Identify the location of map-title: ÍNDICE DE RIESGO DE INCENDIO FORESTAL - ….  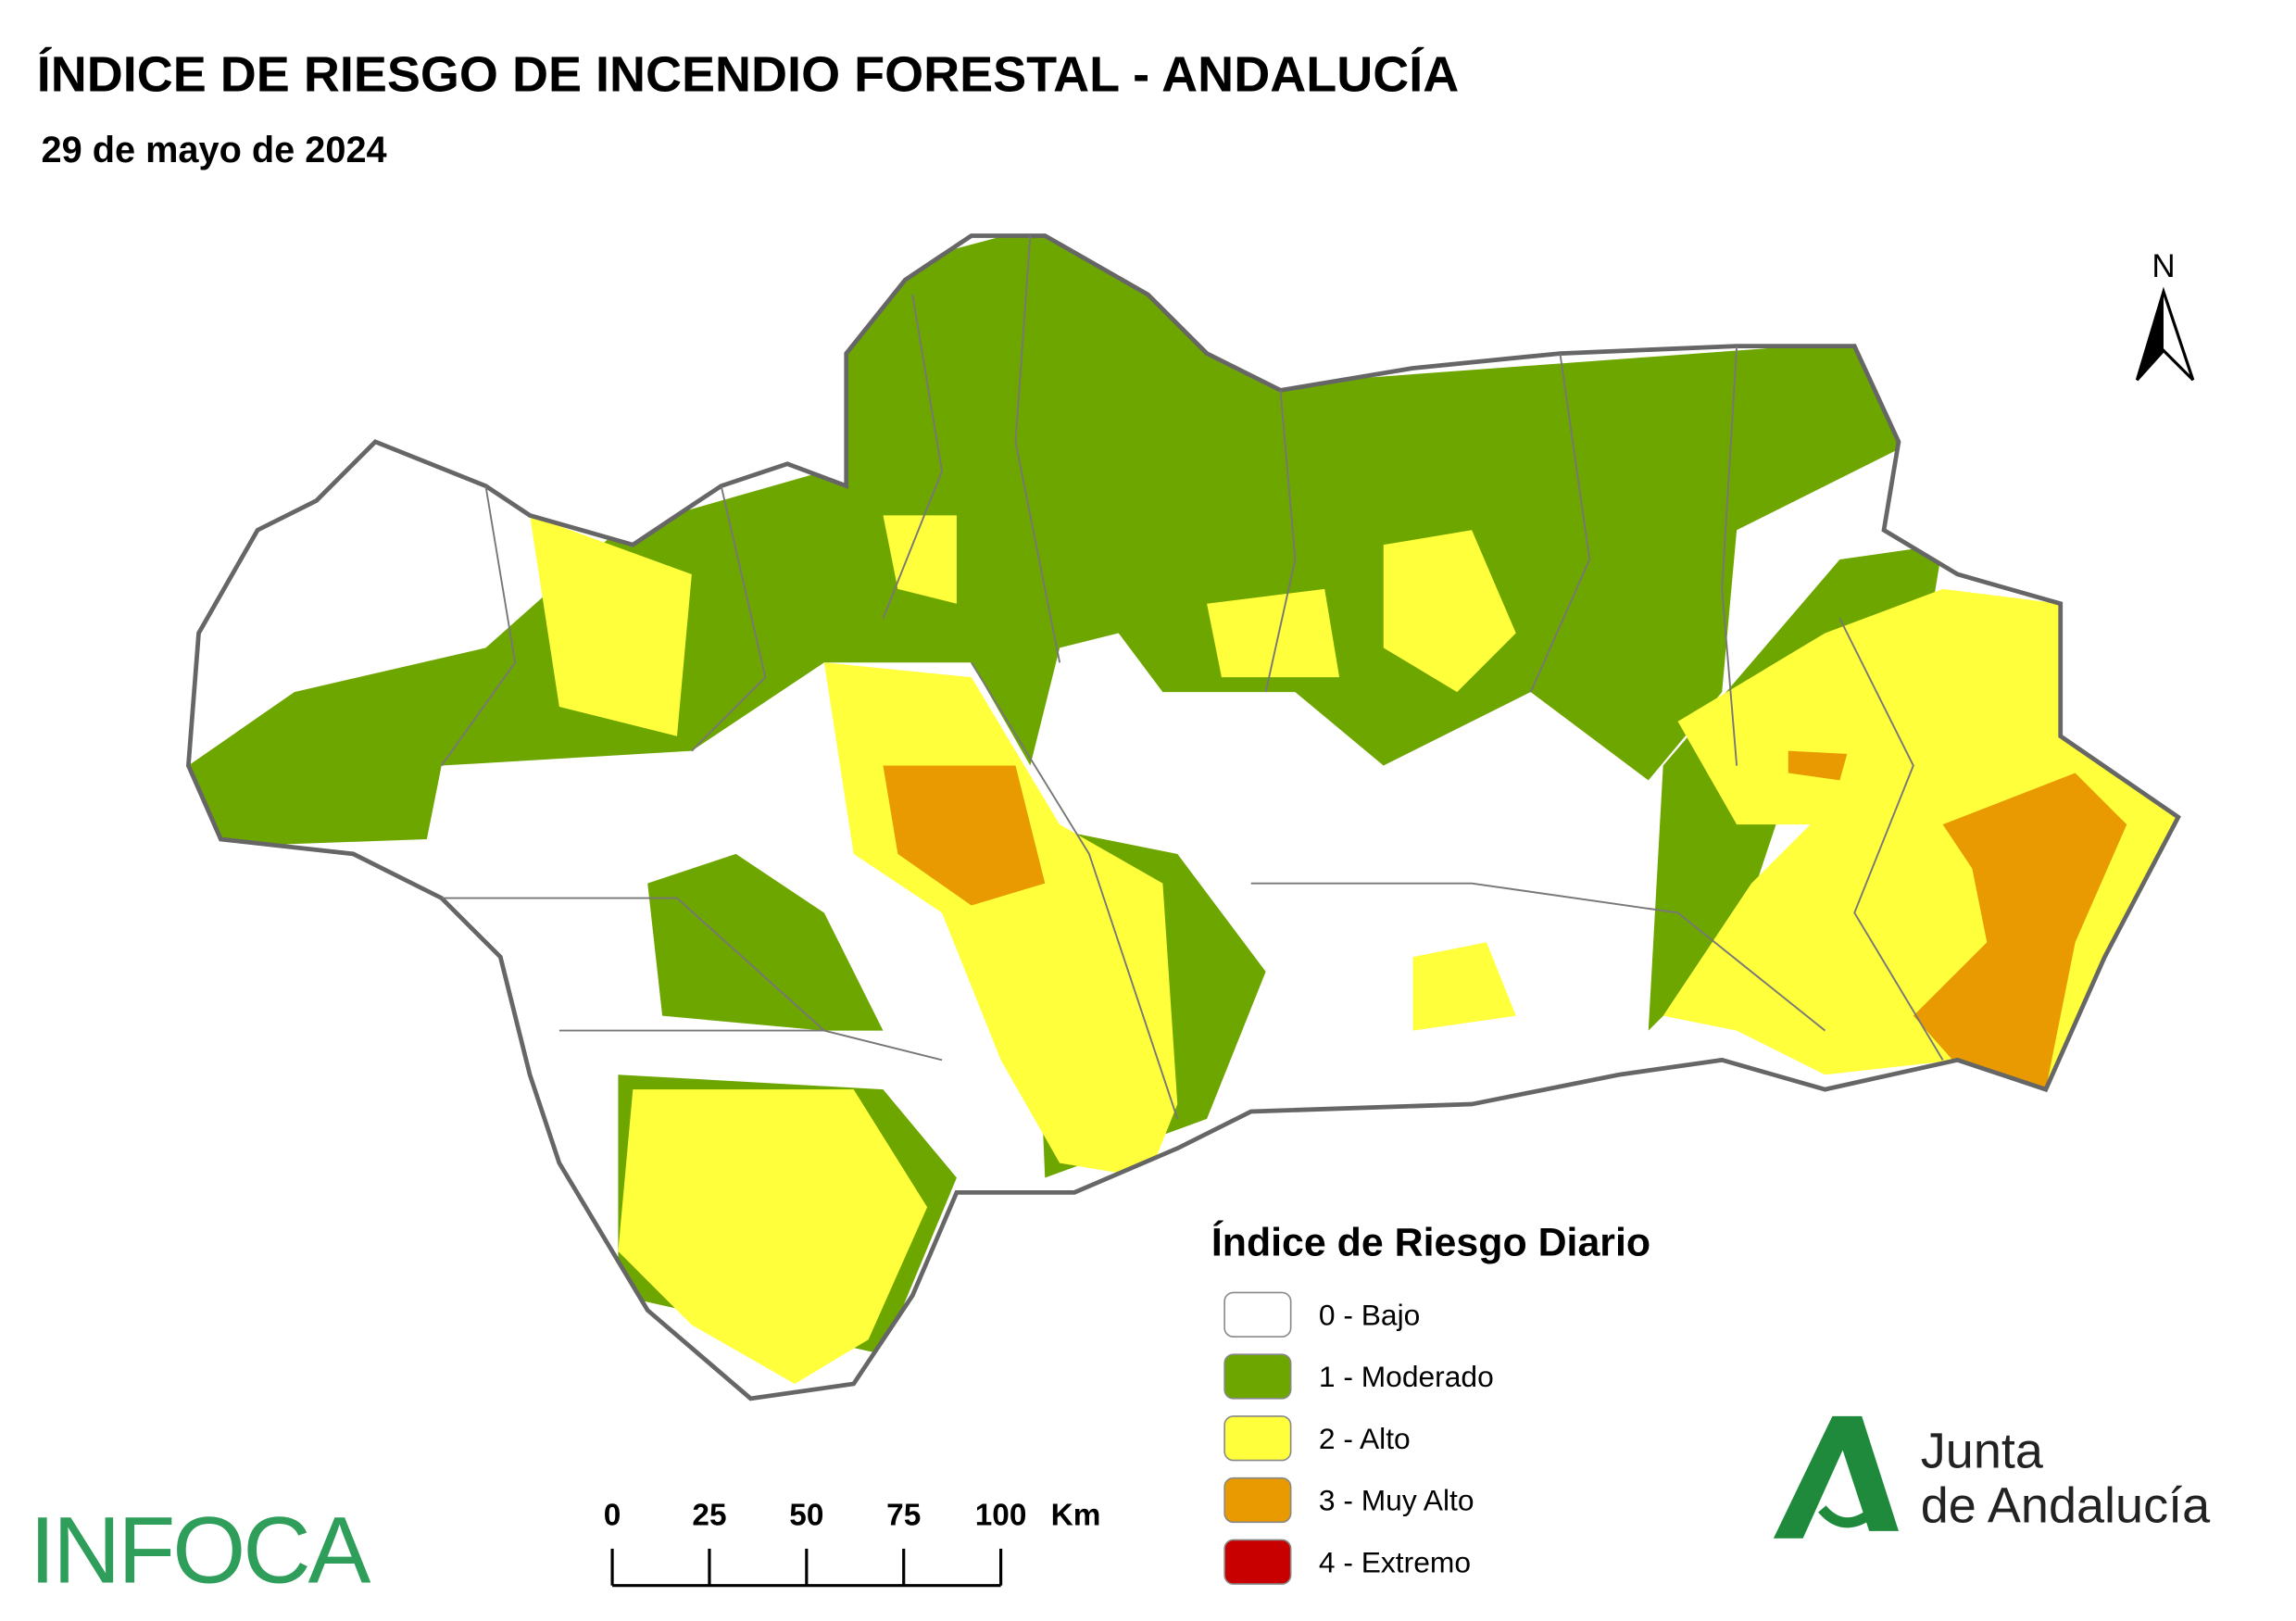
(748, 75).